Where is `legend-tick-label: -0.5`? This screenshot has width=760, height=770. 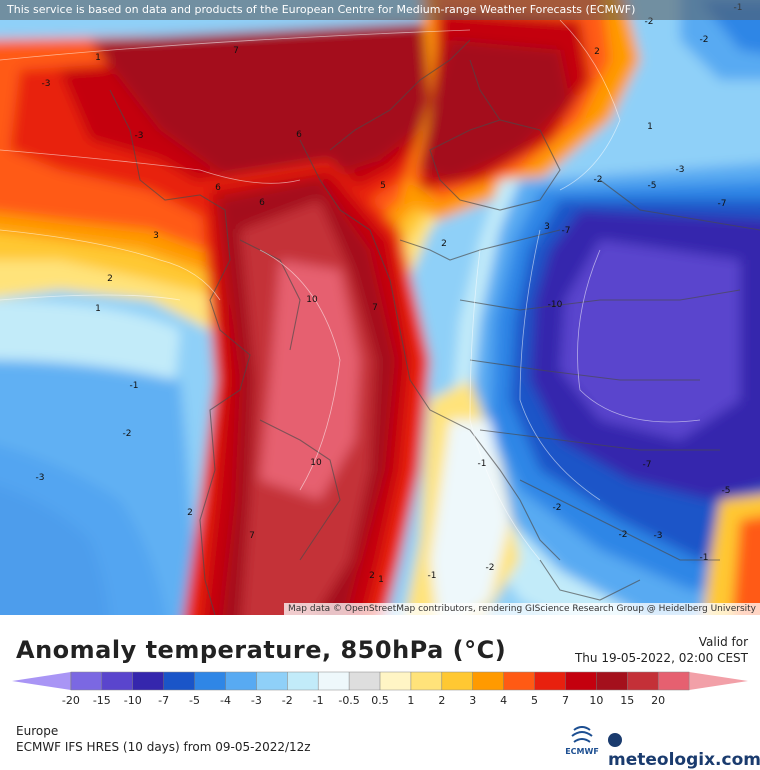 legend-tick-label: -0.5 is located at coordinates (348, 700).